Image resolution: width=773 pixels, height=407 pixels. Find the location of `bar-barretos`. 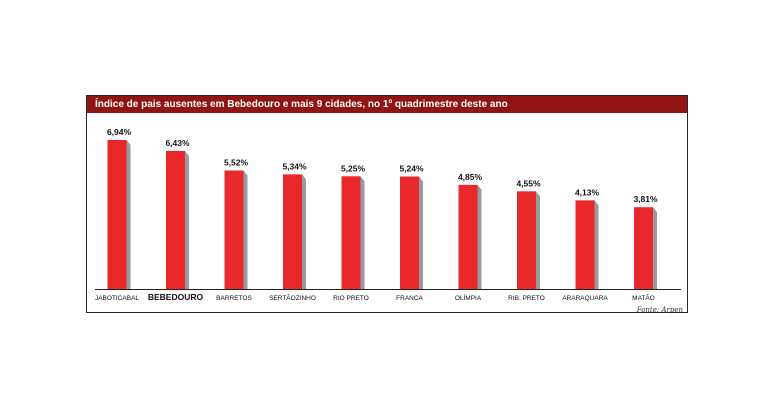

bar-barretos is located at coordinates (234, 229).